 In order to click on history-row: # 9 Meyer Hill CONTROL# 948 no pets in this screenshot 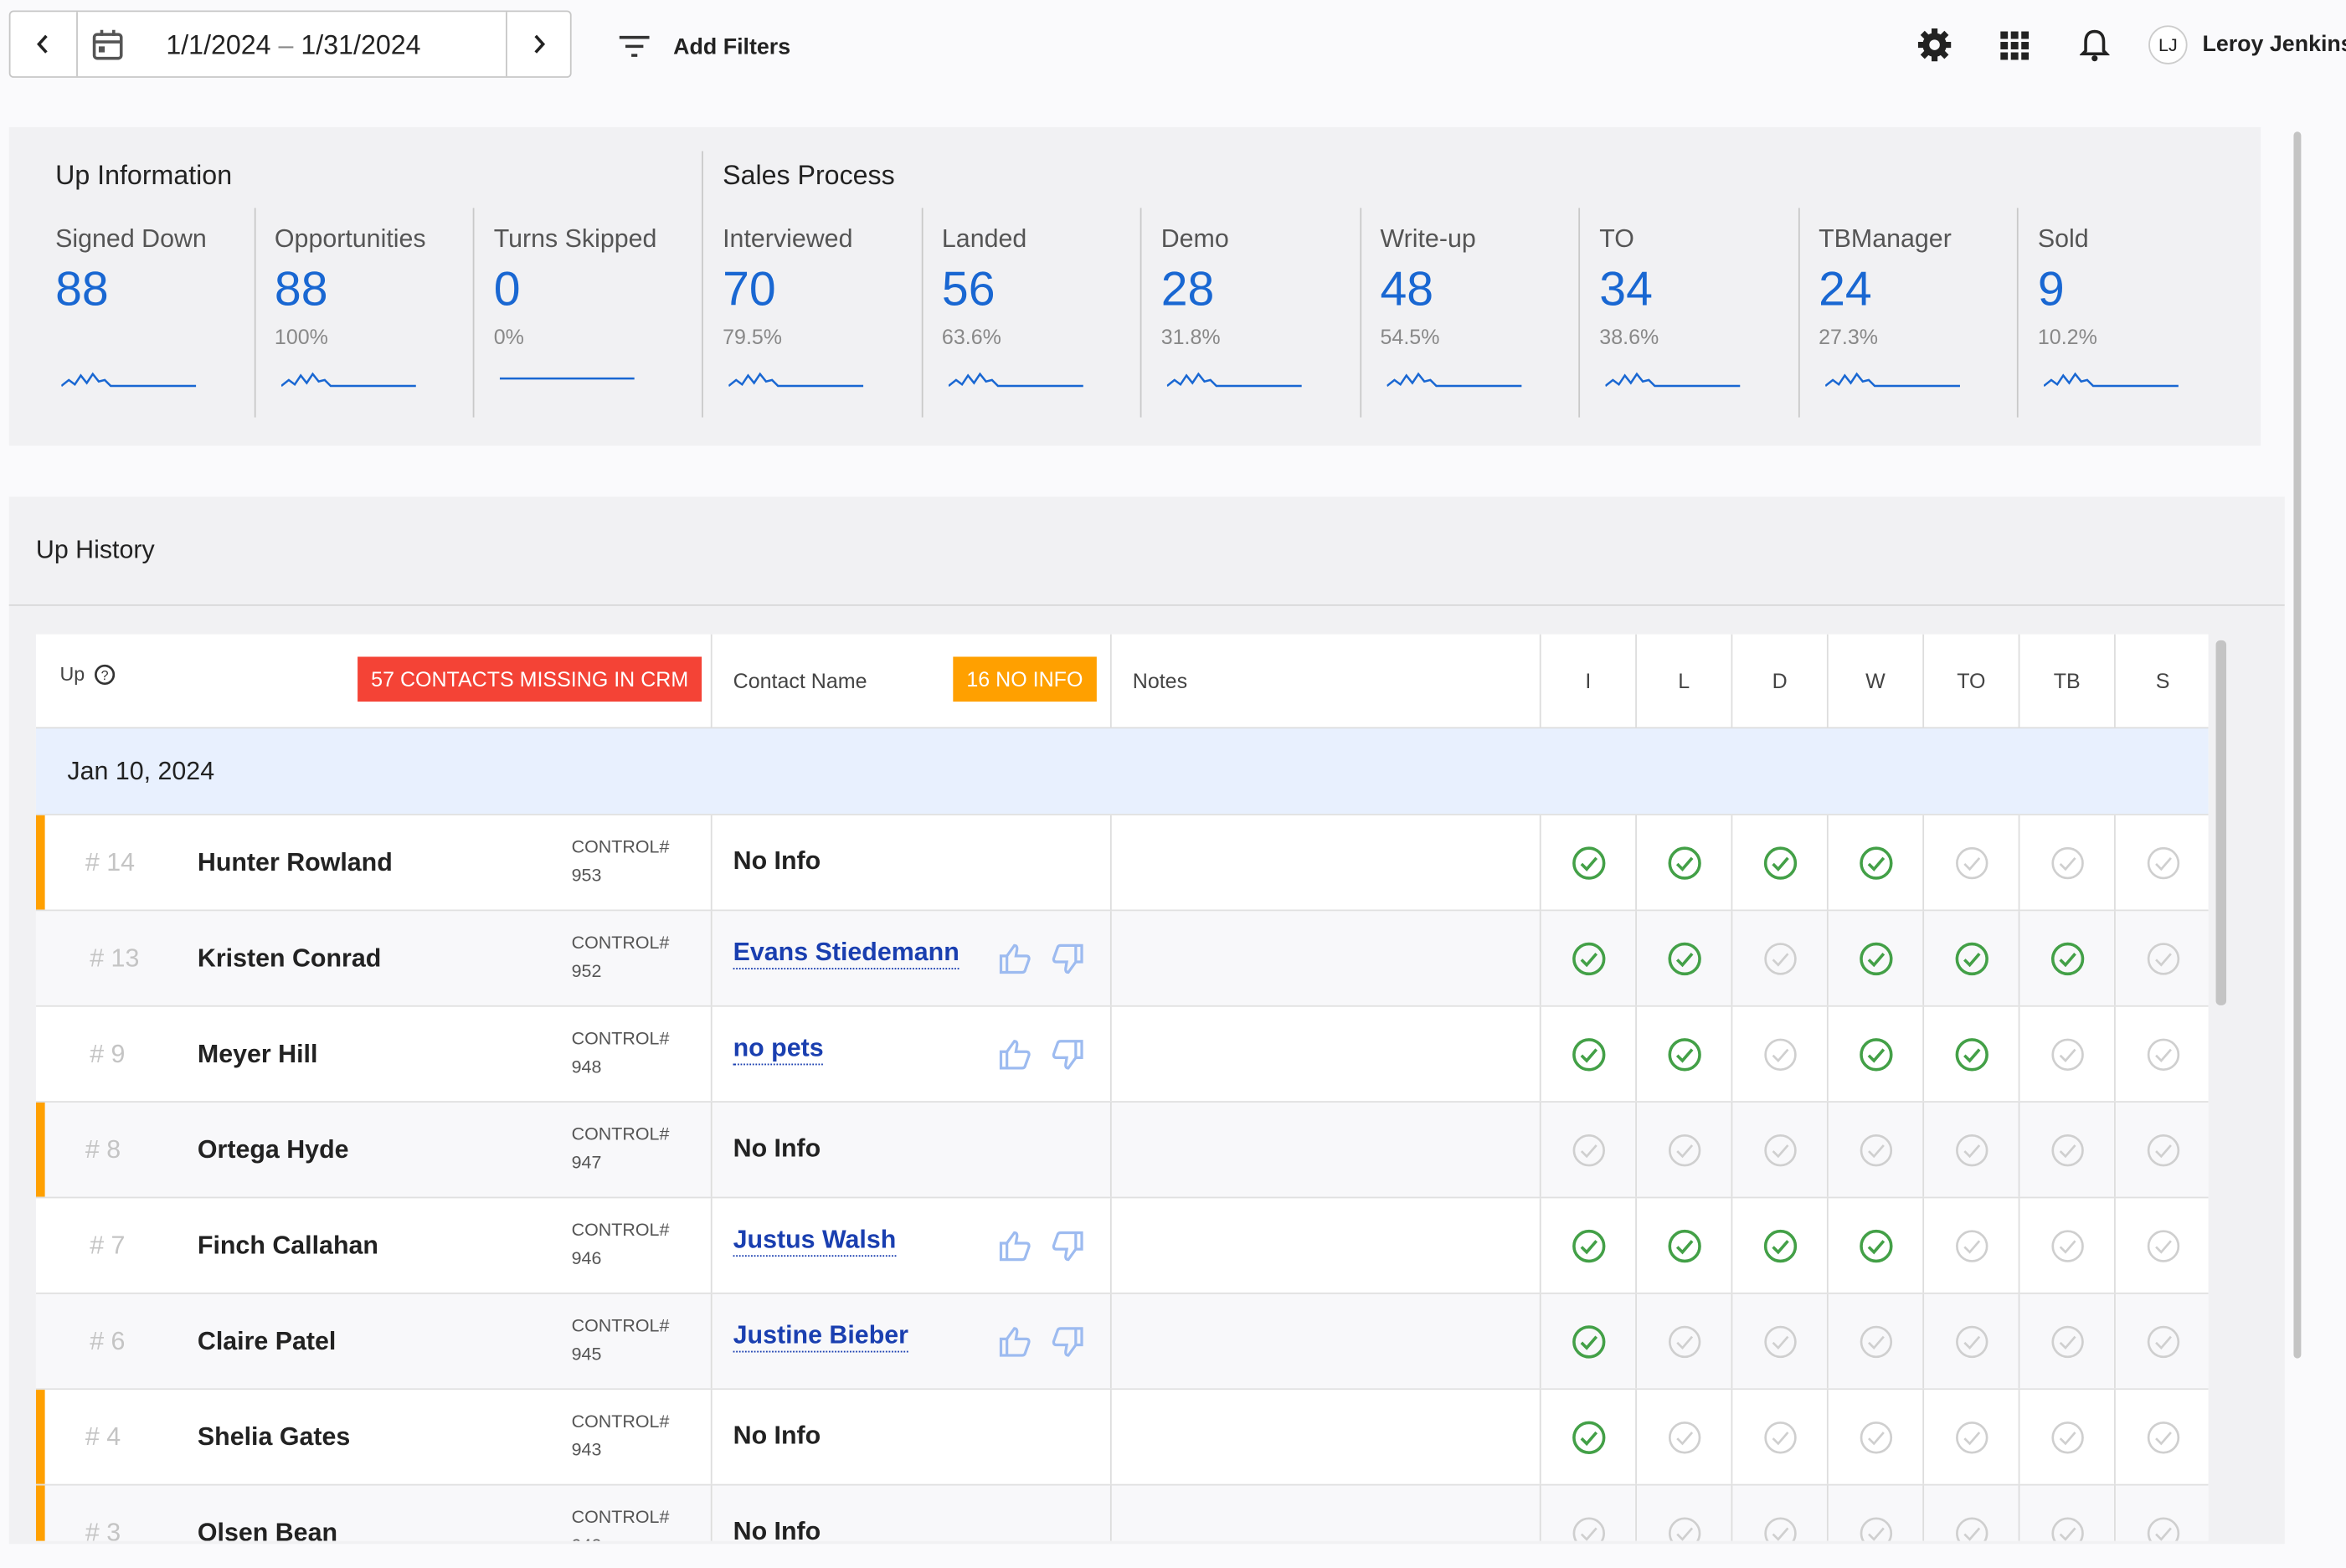, I will do `click(1122, 1053)`.